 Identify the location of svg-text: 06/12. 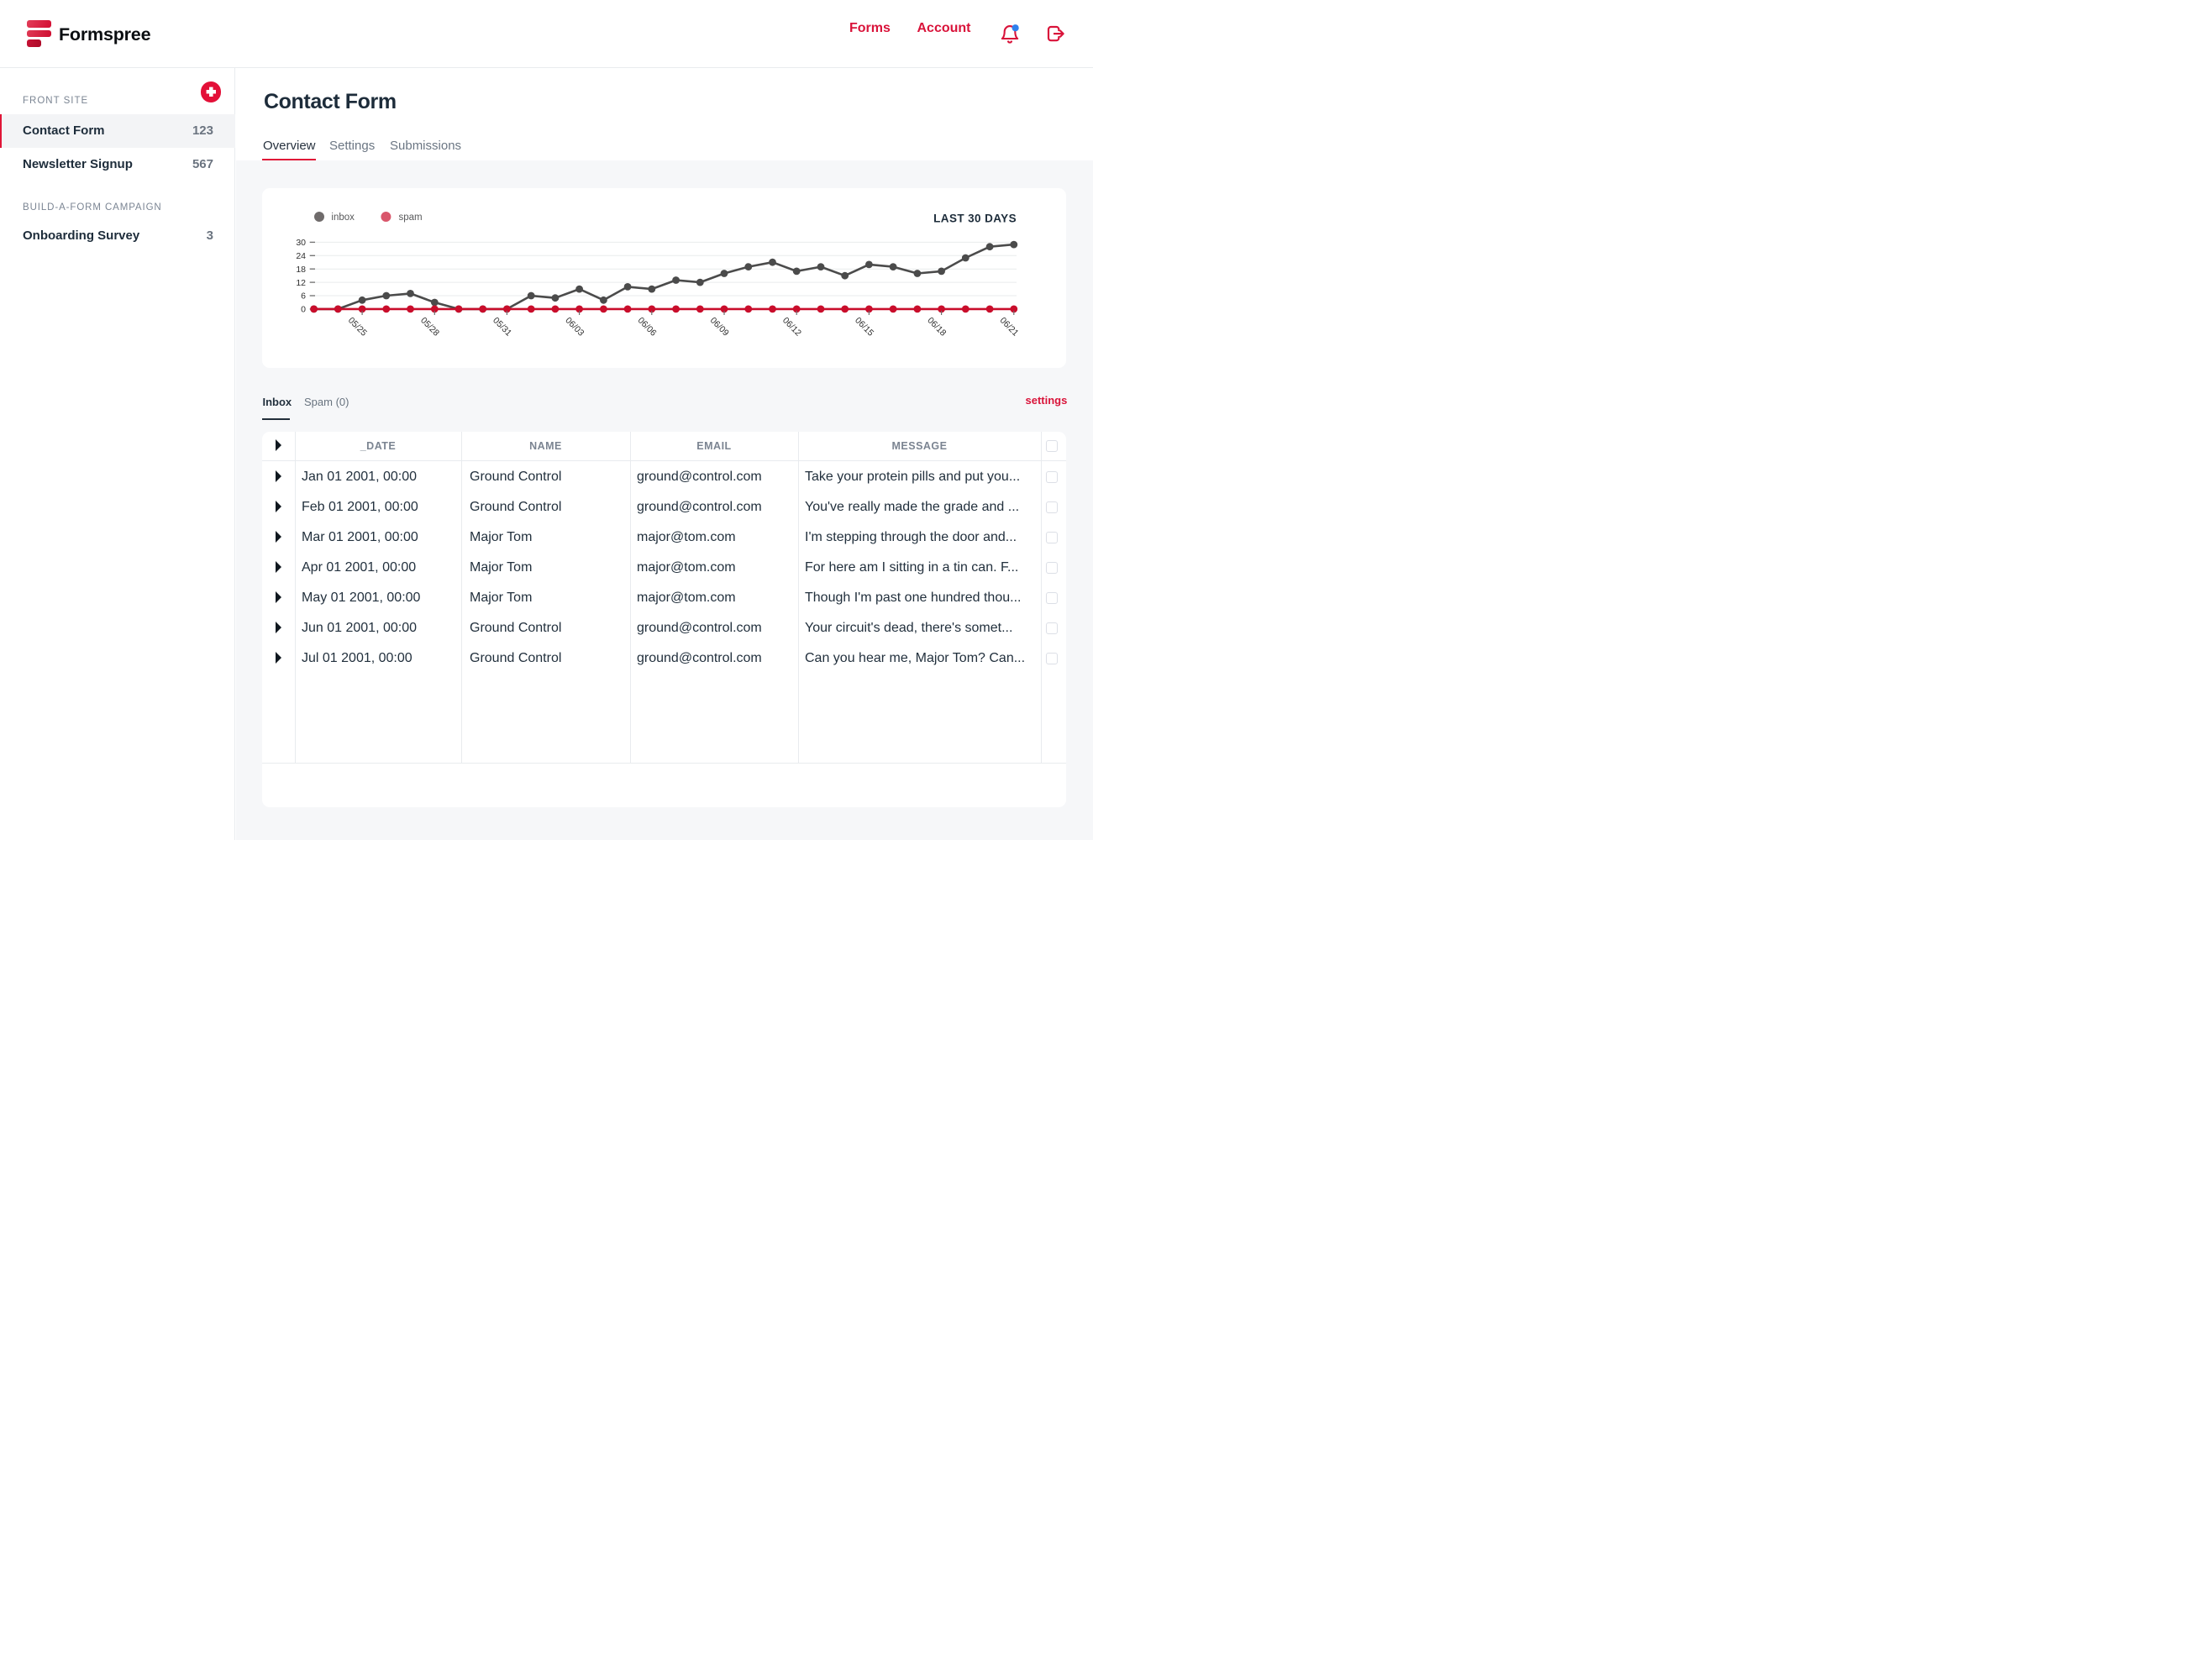
(791, 327).